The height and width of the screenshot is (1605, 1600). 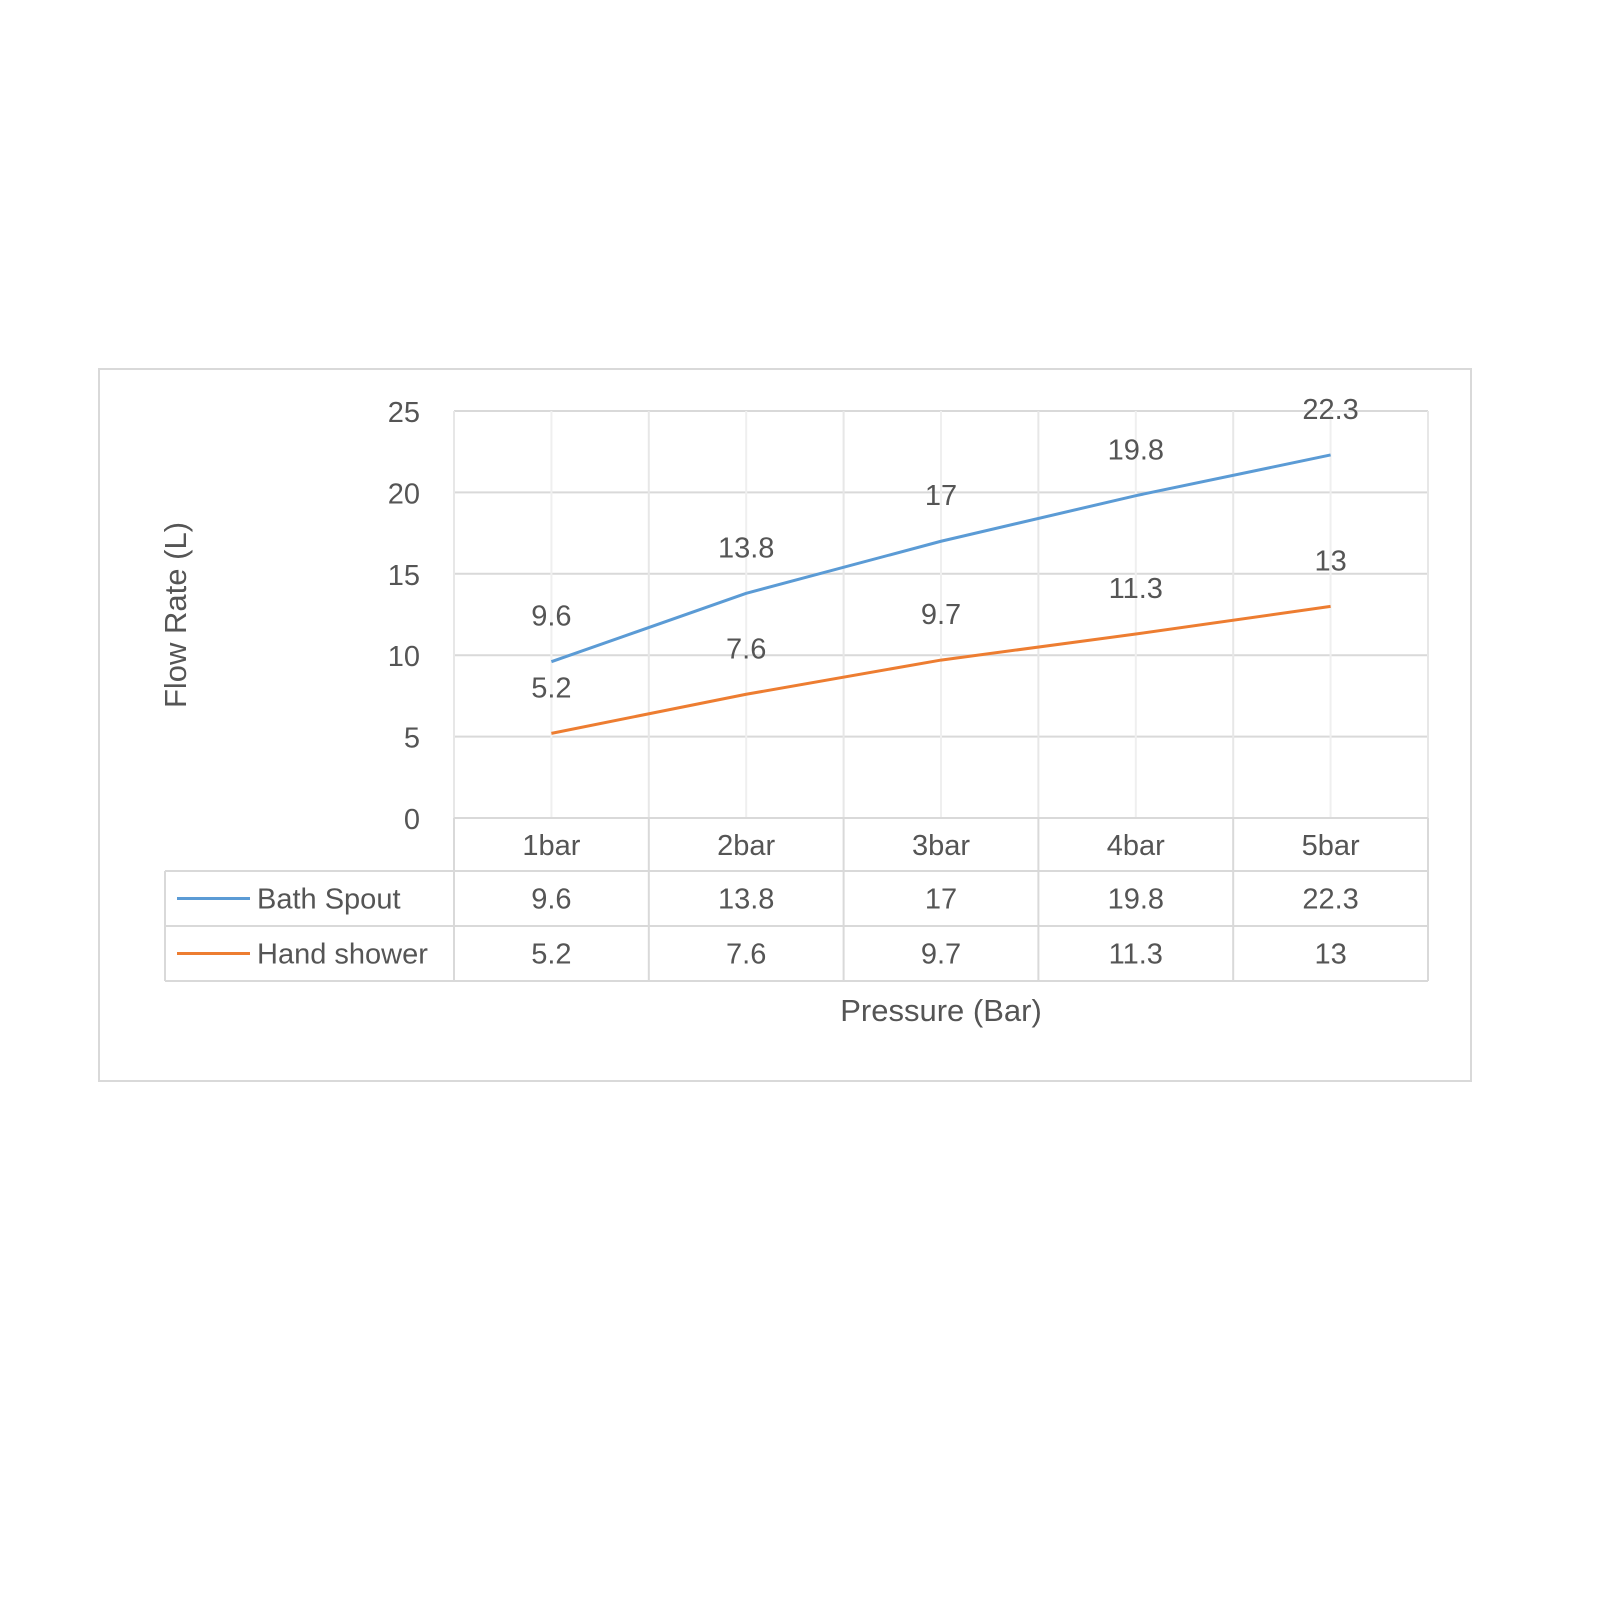 What do you see at coordinates (175, 615) in the screenshot?
I see `y-axis-title: Flow Rate (L)` at bounding box center [175, 615].